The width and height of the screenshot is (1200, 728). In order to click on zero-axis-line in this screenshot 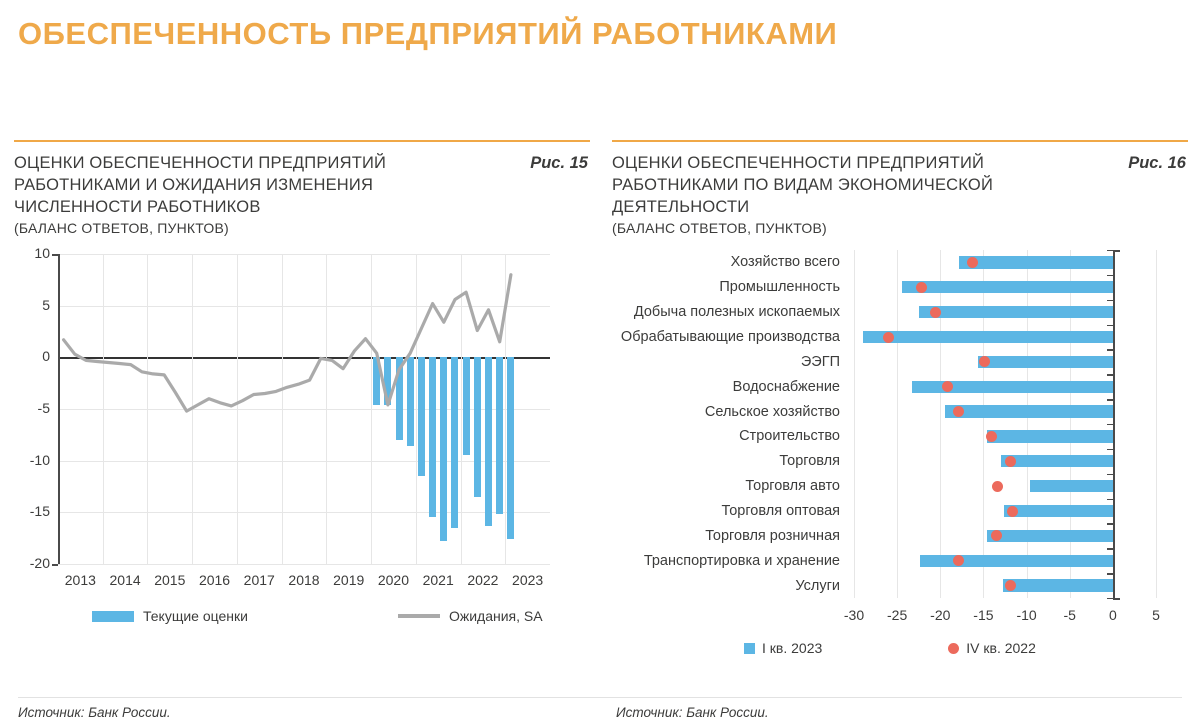, I will do `click(1113, 424)`.